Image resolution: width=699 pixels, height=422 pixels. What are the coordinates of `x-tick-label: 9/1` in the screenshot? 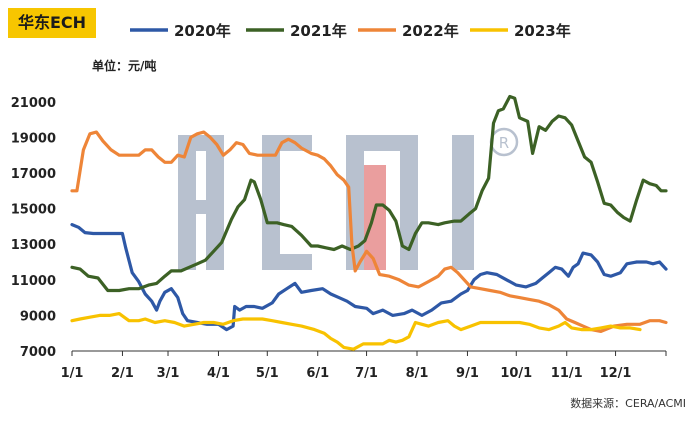 It's located at (467, 373).